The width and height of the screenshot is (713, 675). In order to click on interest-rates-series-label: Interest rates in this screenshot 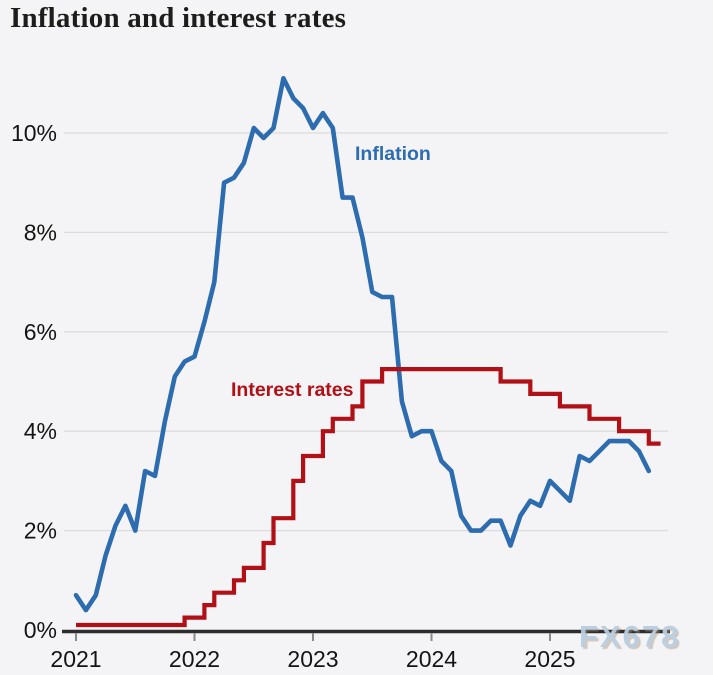, I will do `click(292, 390)`.